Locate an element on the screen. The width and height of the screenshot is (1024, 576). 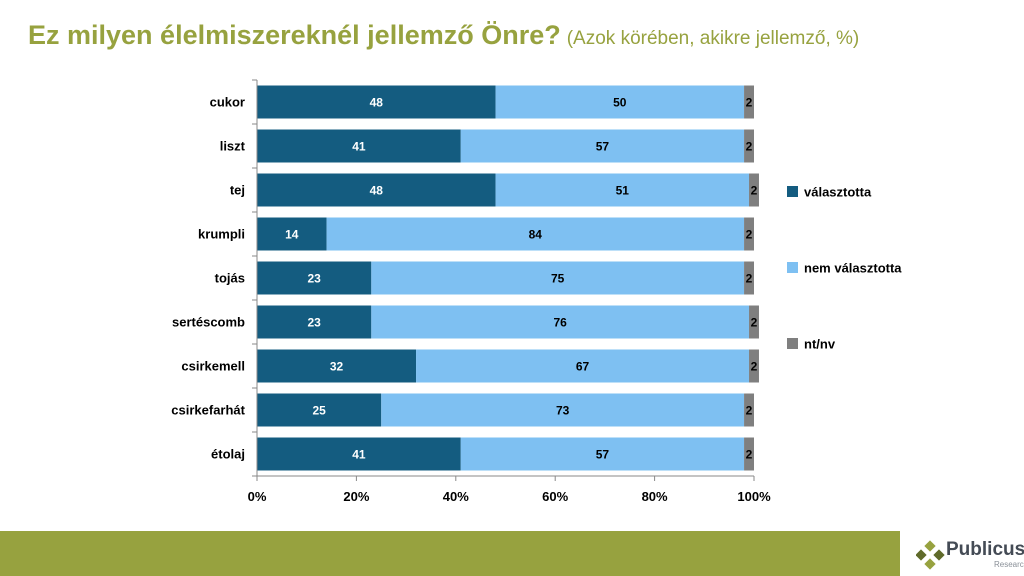
legend-label: választotta is located at coordinates (838, 192).